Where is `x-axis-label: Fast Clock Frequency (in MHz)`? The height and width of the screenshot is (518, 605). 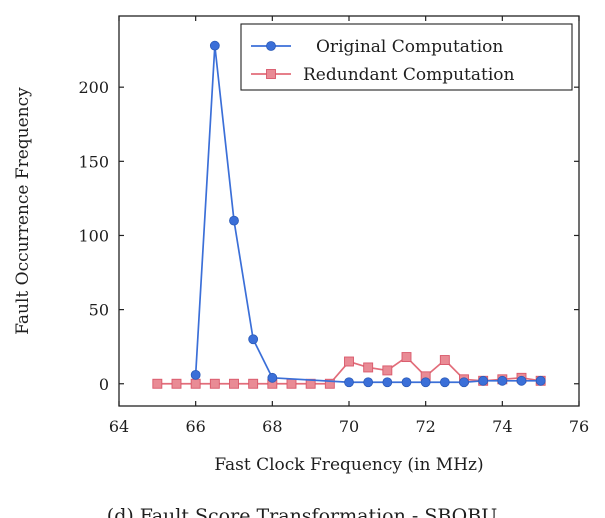
x-axis-label: Fast Clock Frequency (in MHz) is located at coordinates (348, 465).